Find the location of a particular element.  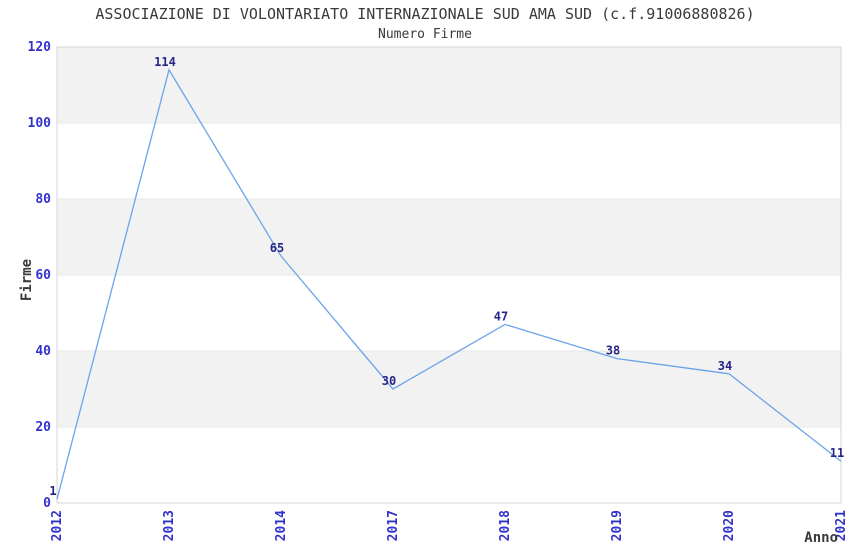

x-tick-label: 2021 is located at coordinates (841, 525).